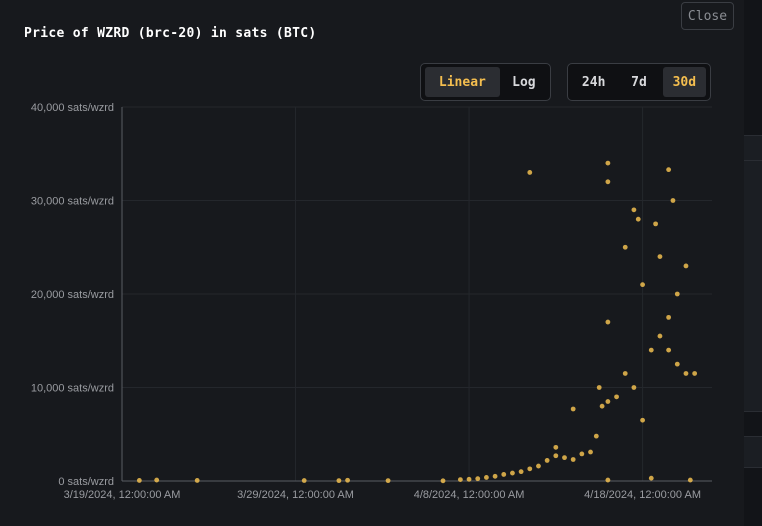  Describe the element at coordinates (642, 495) in the screenshot. I see `x-tick-label: 4/18/2024, 12:00:00 AM` at that location.